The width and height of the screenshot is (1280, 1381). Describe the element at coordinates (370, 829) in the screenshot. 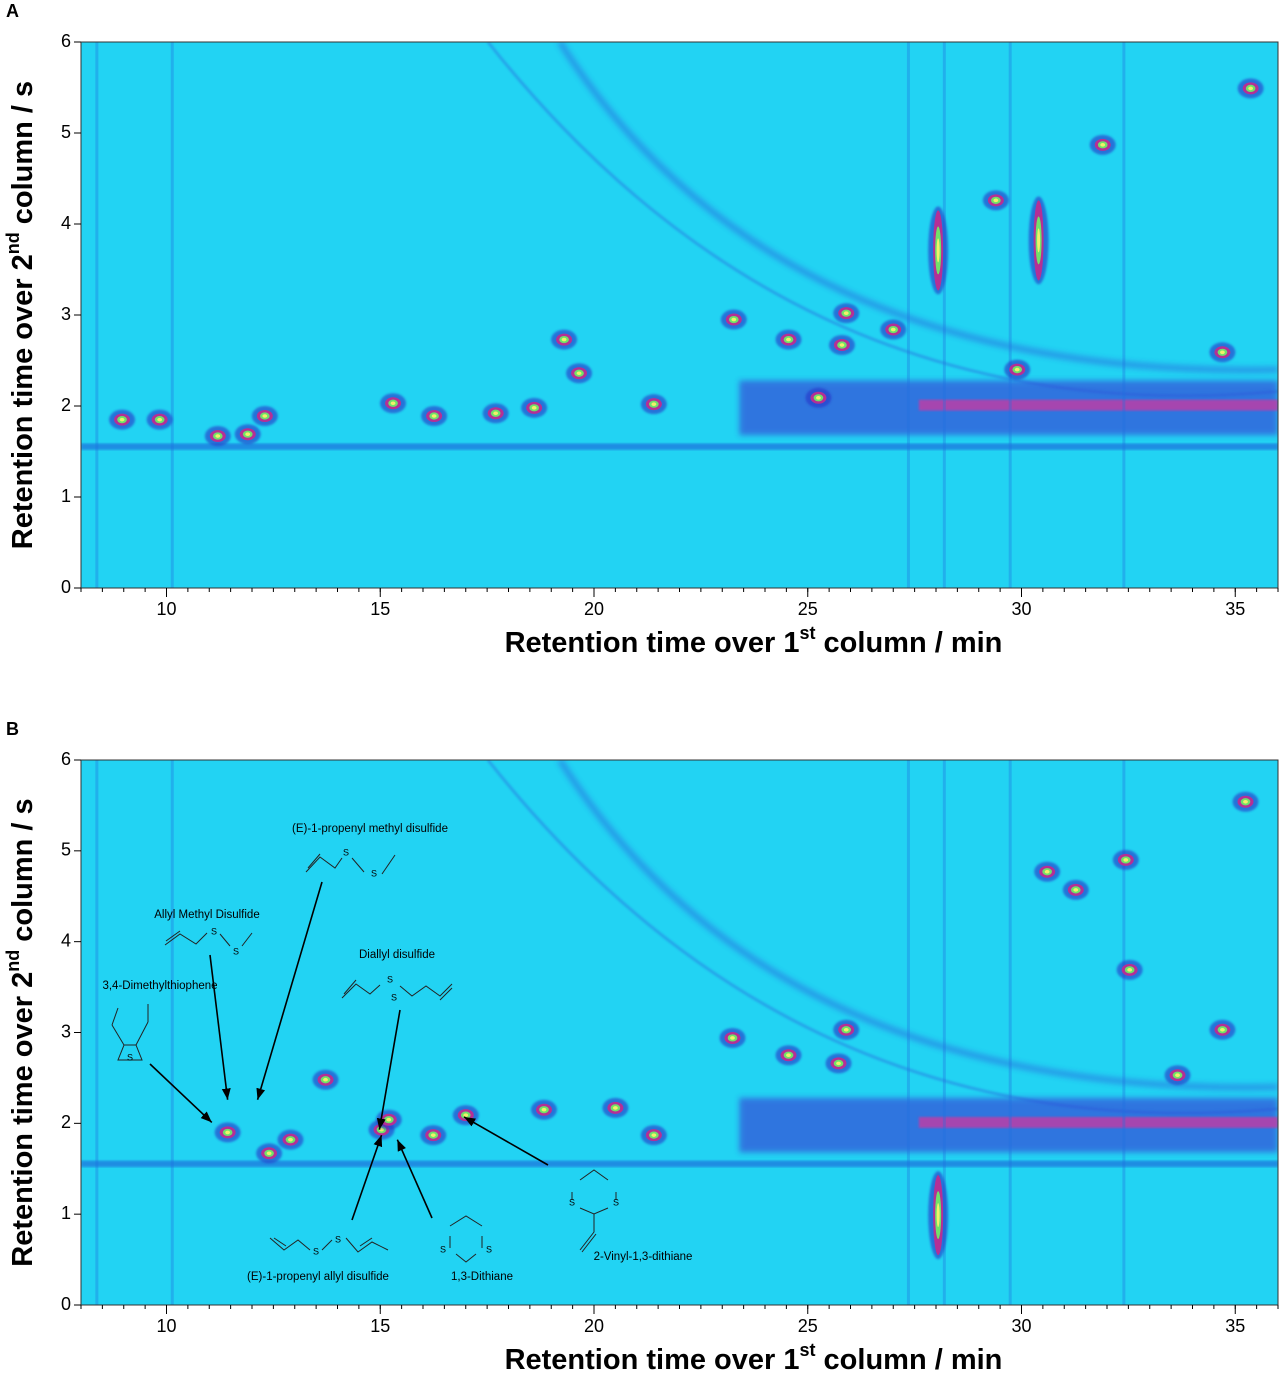

I see `annotation-label: (E)-1-propenyl methyl disulfide` at that location.